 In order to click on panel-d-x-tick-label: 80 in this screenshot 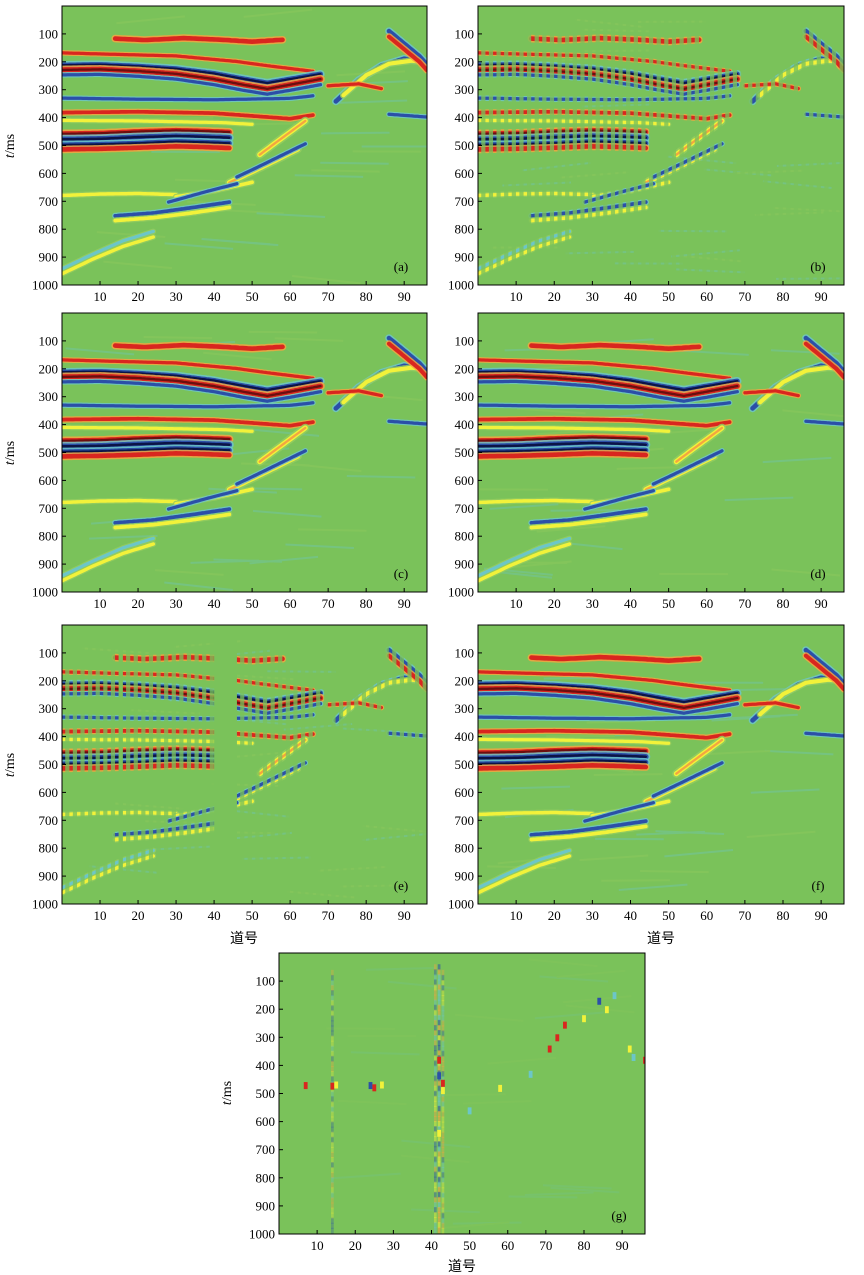, I will do `click(783, 603)`.